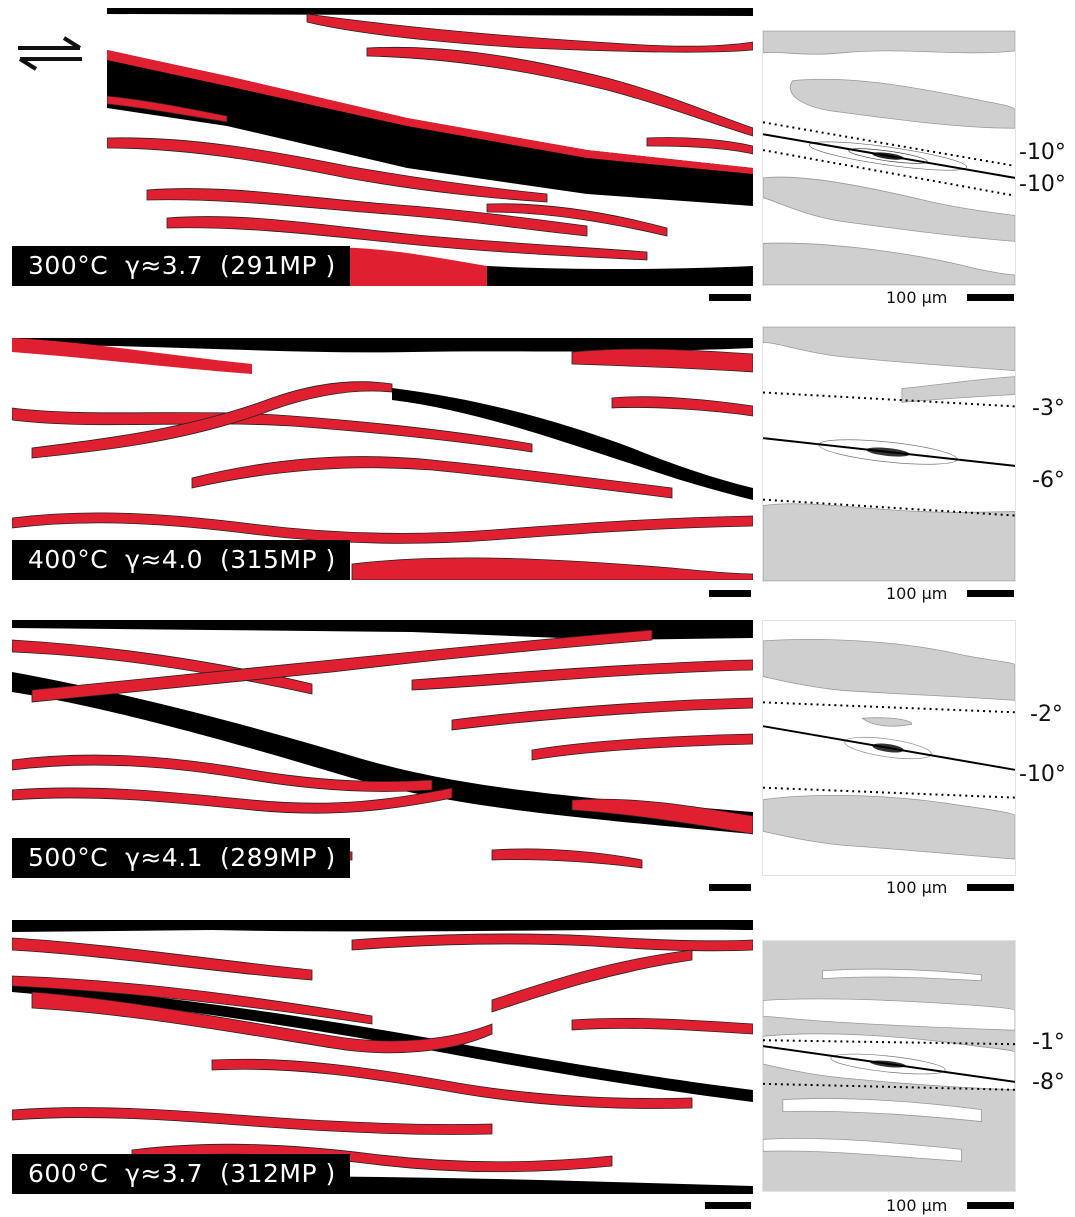  I want to click on angle-top: -2°, so click(1046, 714).